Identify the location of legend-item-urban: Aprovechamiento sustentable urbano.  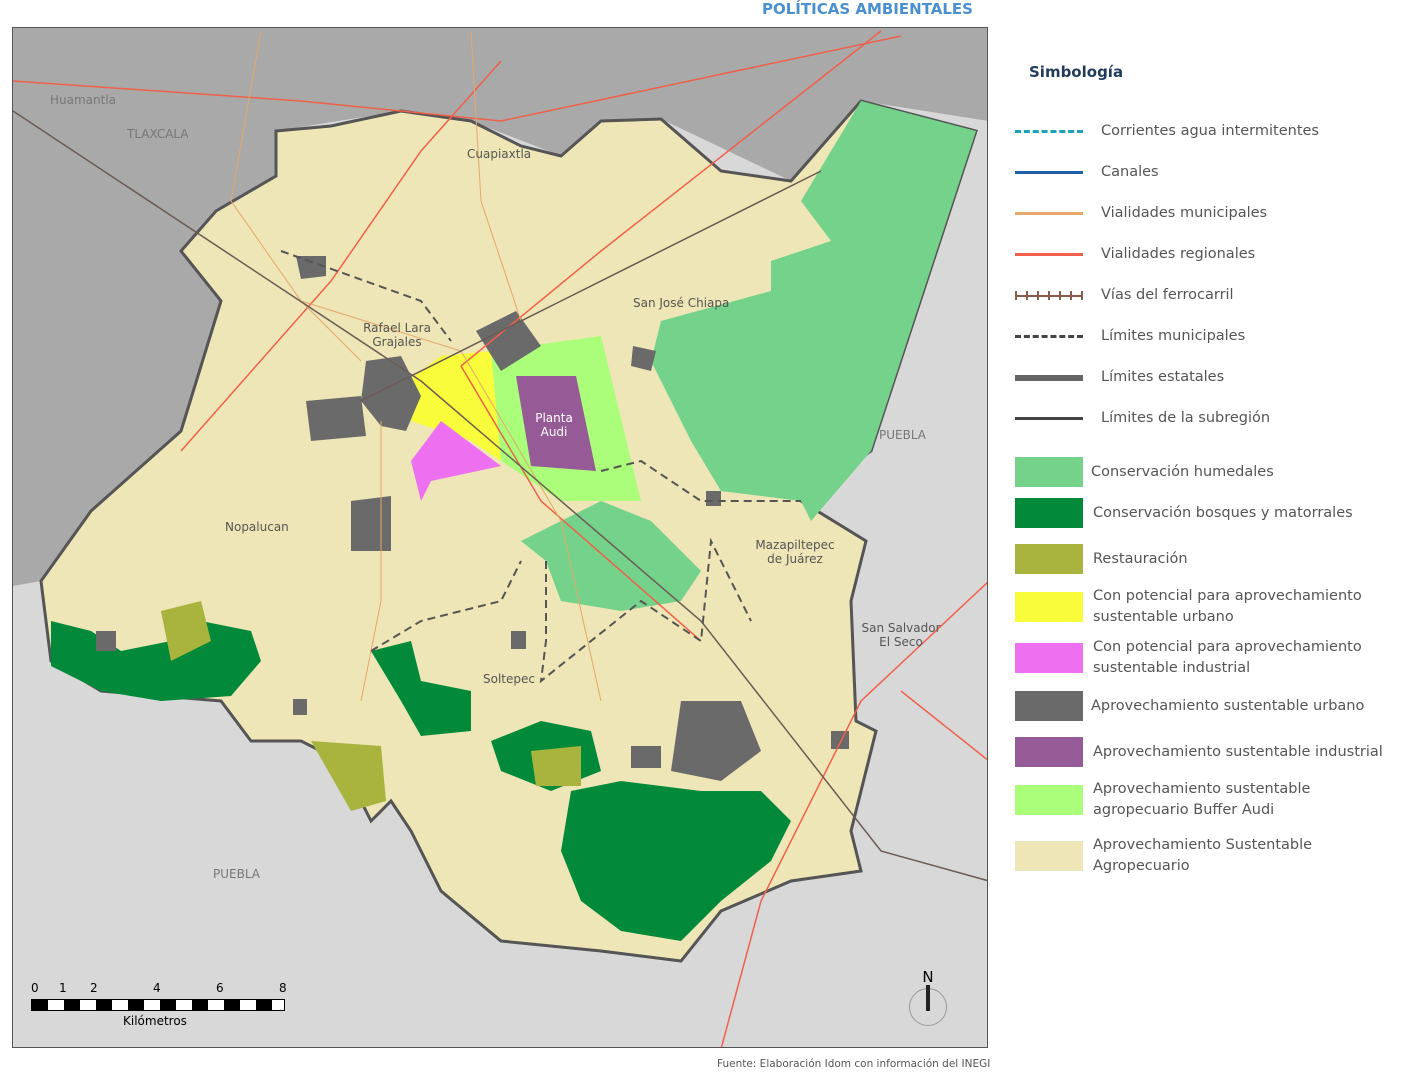
(1189, 706).